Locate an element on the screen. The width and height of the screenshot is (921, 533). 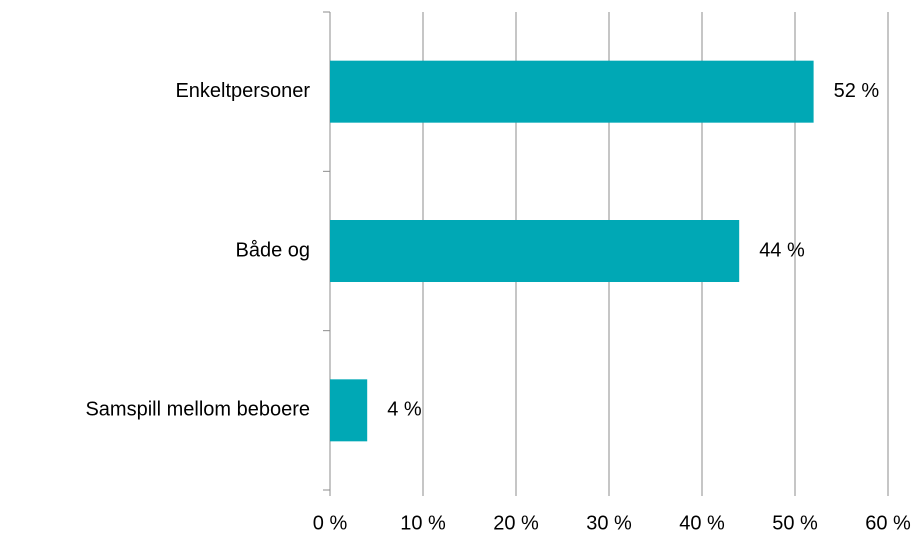
x-tick-label: 0 % is located at coordinates (330, 522).